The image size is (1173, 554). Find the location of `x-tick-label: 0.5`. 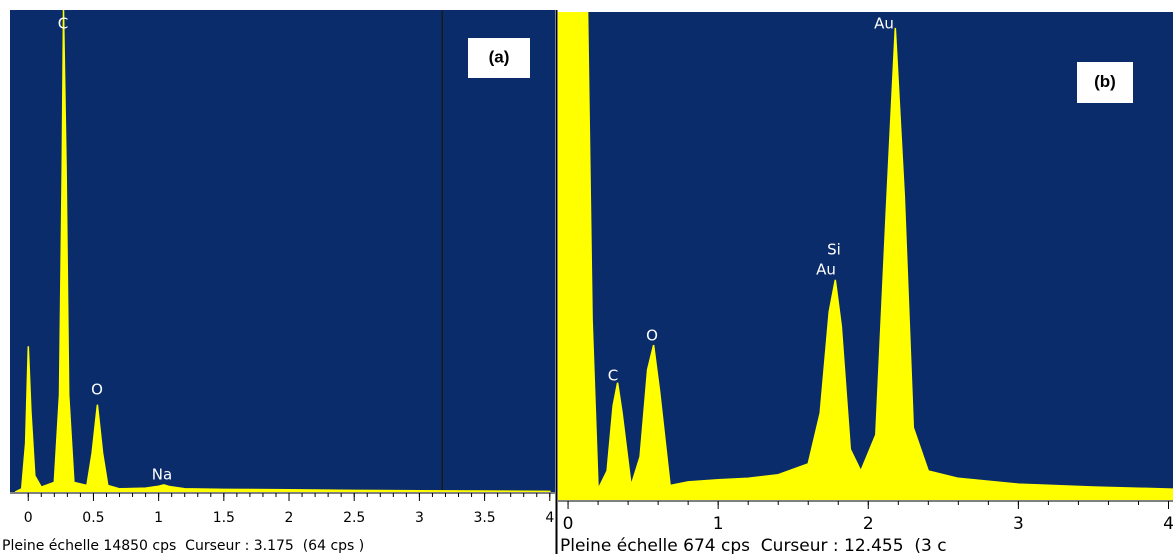

x-tick-label: 0.5 is located at coordinates (93, 518).